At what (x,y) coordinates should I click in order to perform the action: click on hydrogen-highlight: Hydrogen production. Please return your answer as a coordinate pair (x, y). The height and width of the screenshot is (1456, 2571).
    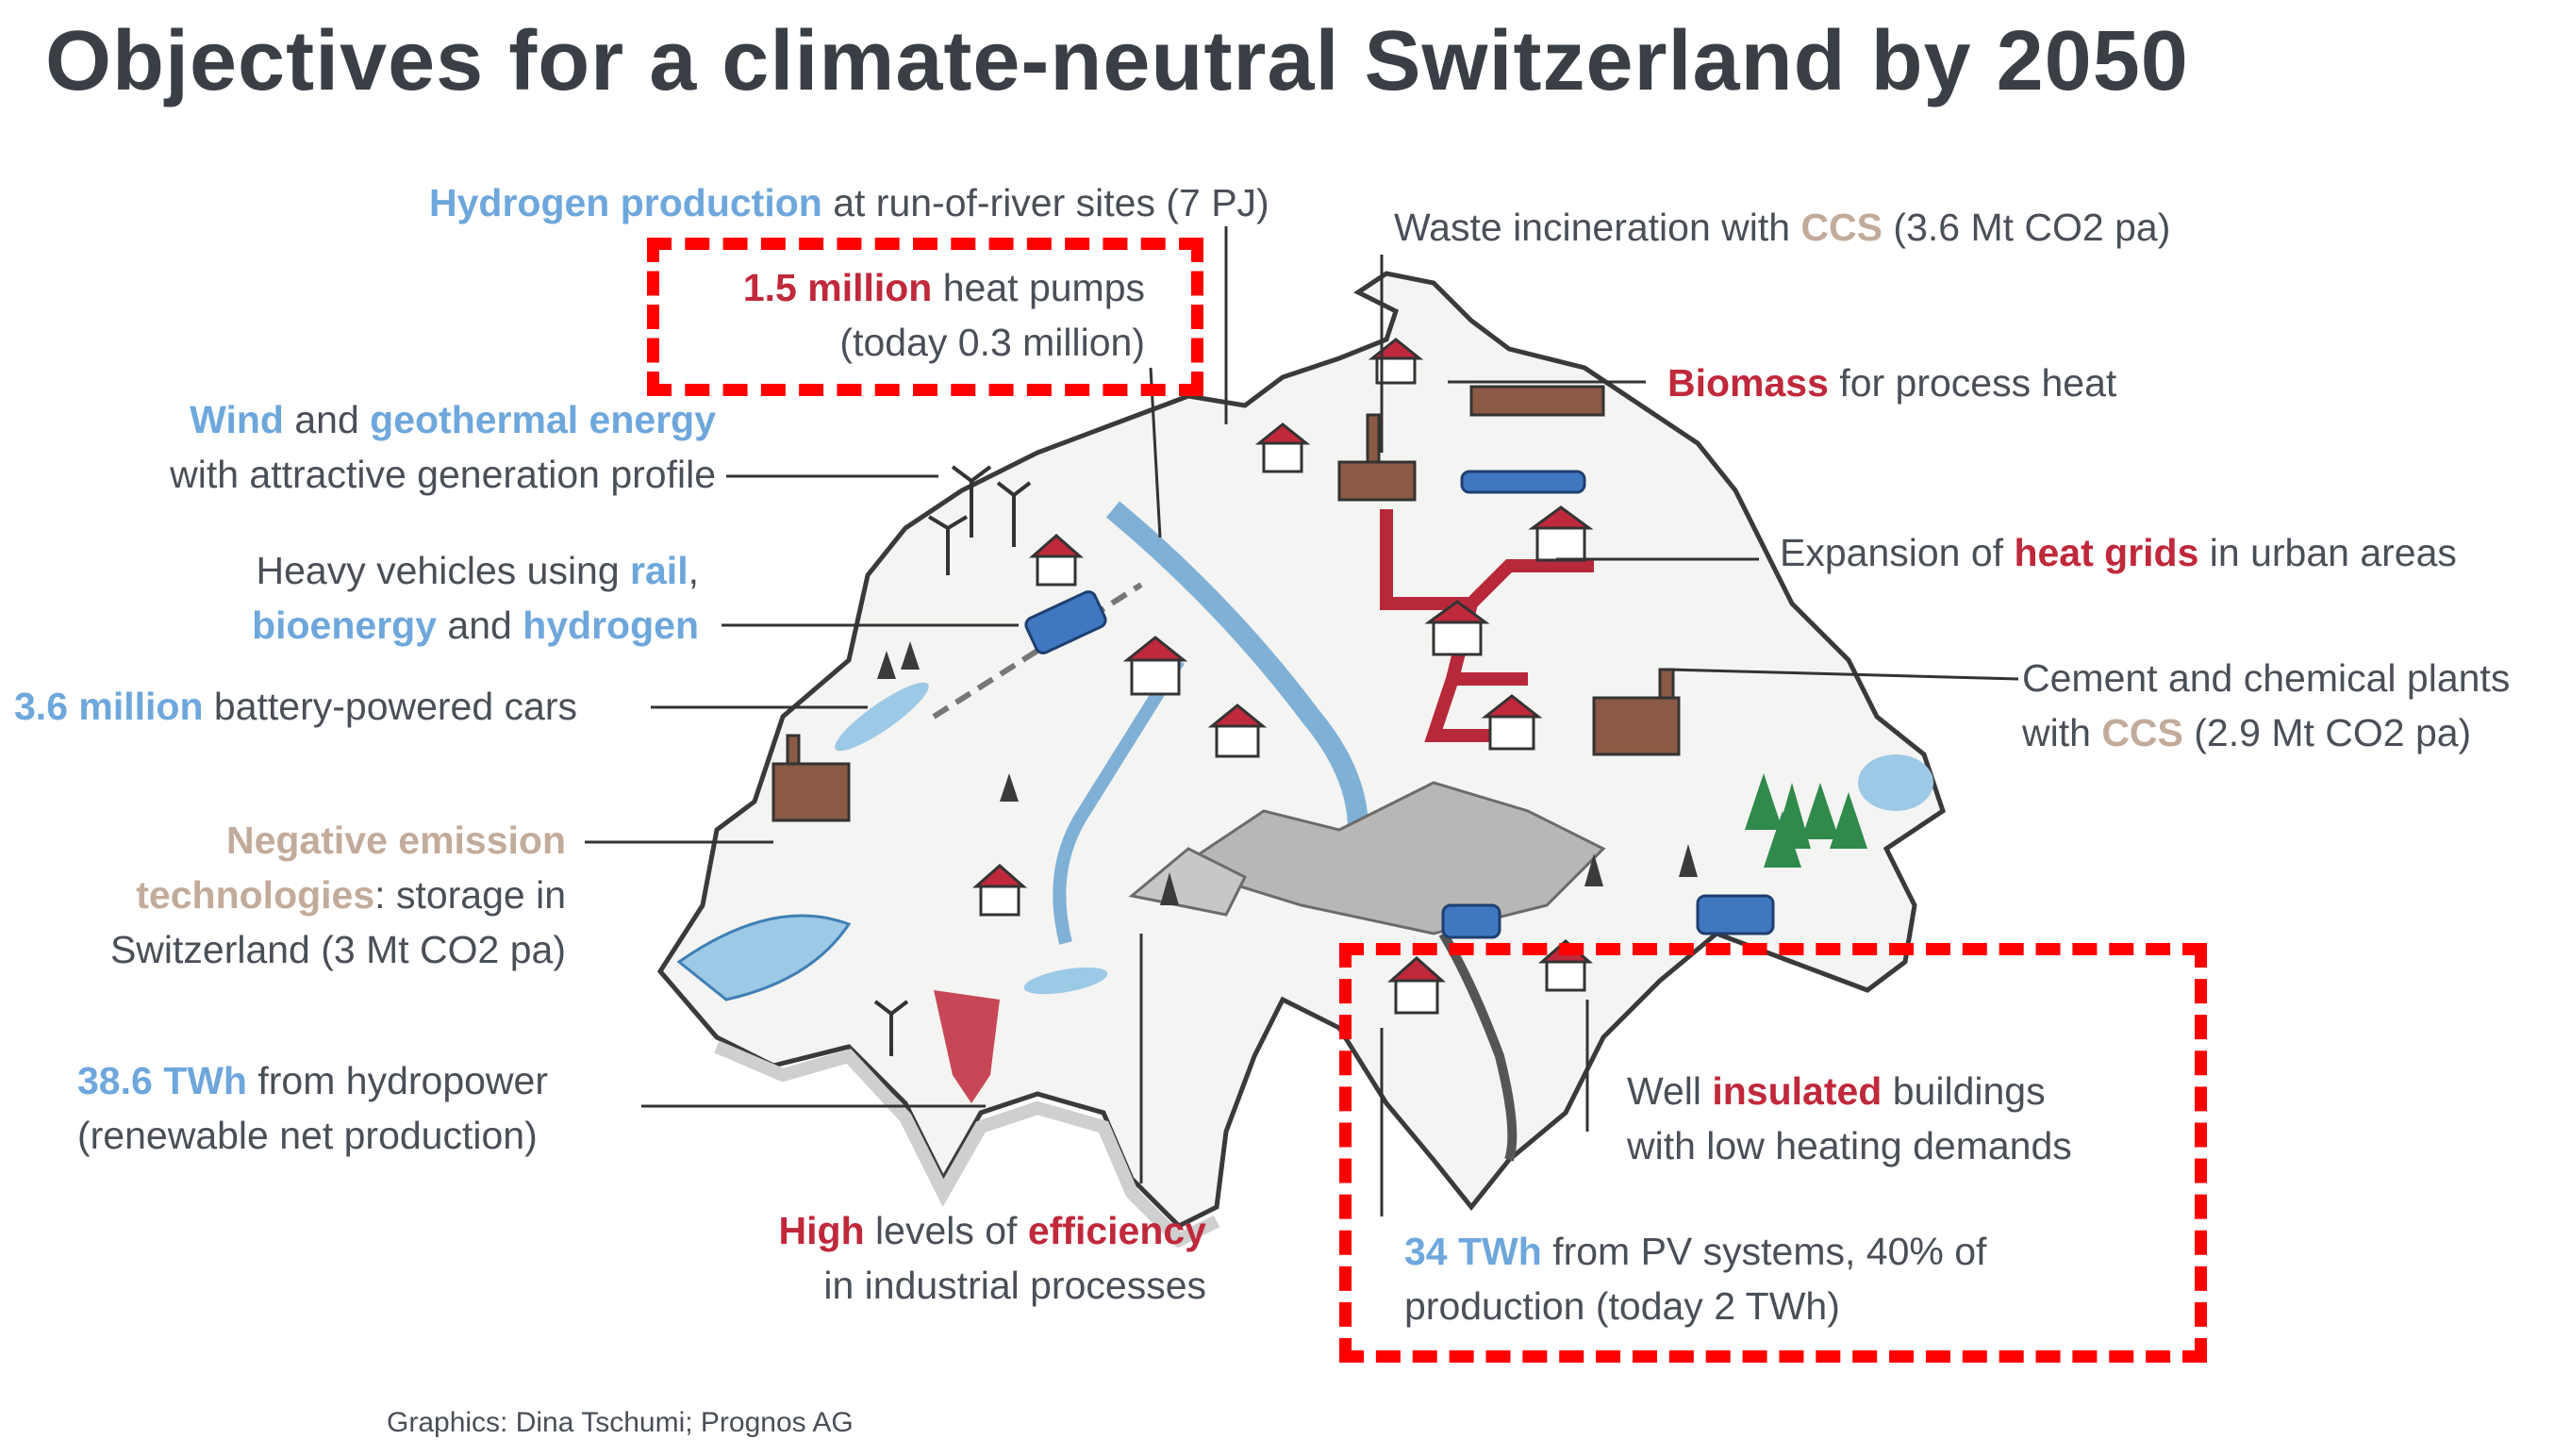
    Looking at the image, I should click on (625, 202).